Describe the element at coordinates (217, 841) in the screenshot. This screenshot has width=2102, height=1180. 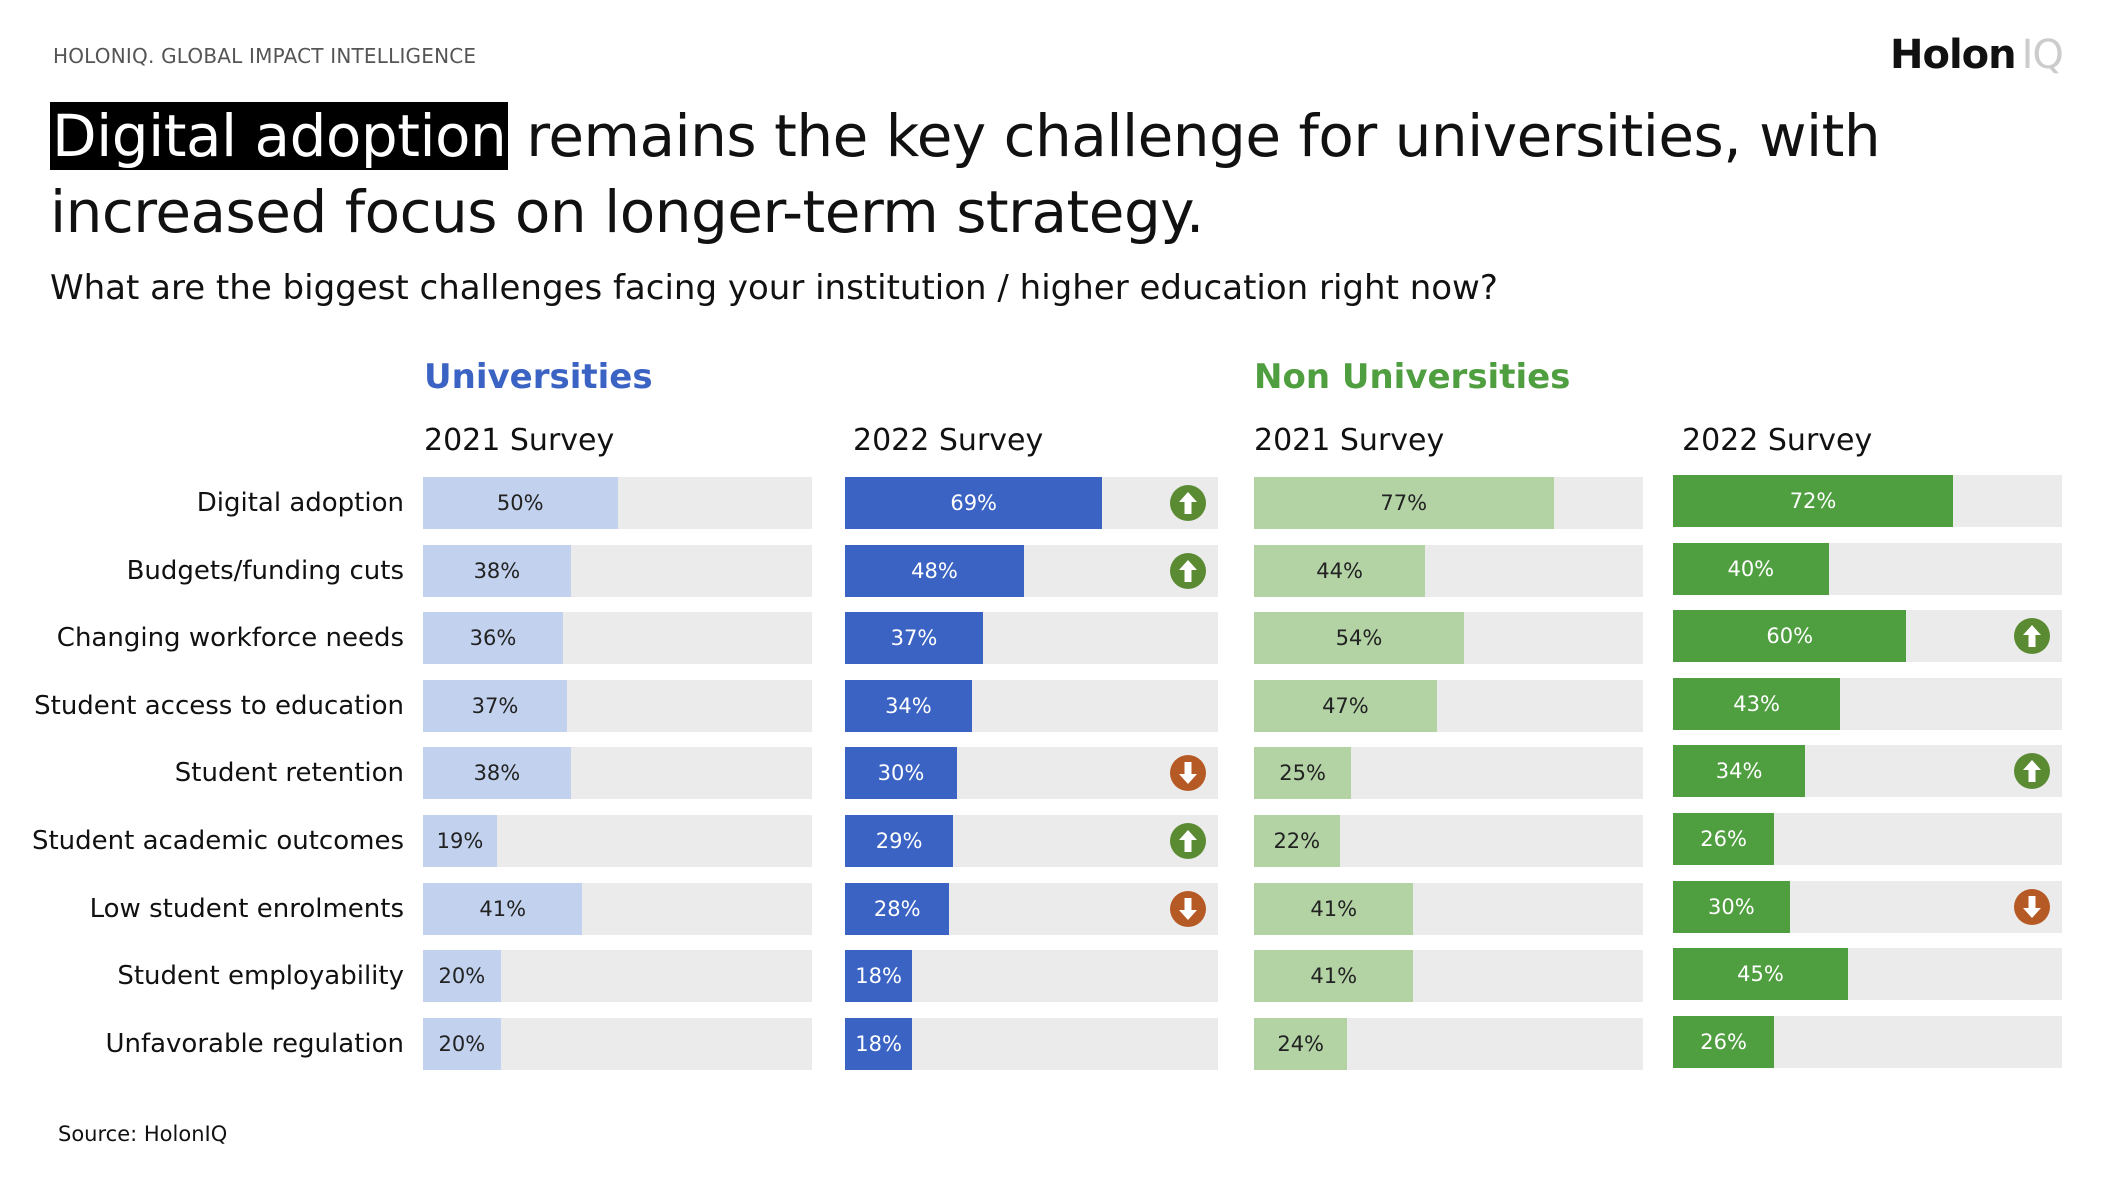
I see `category-label: Student academic outcomes` at that location.